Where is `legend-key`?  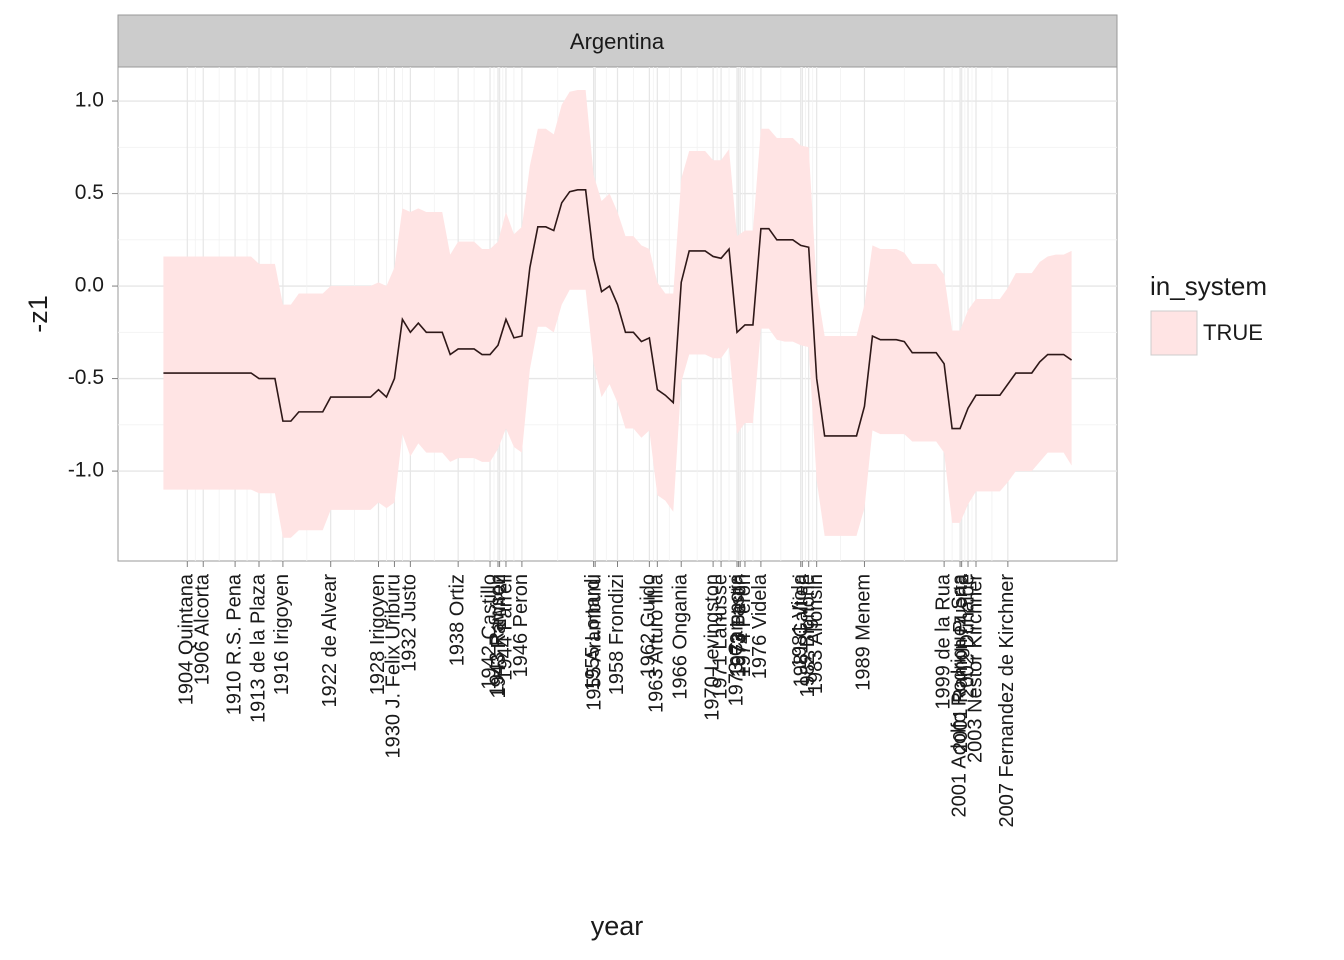
legend-key is located at coordinates (1174, 333).